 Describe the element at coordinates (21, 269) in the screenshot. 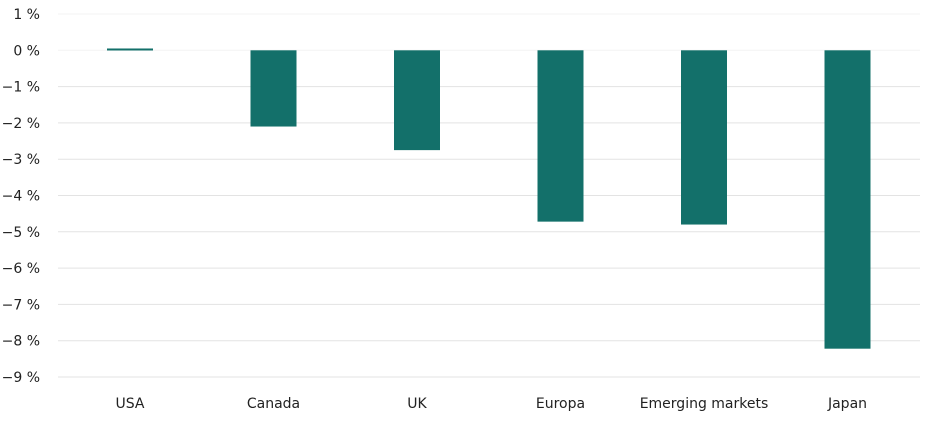

I see `y-tick-label: −6 %` at that location.